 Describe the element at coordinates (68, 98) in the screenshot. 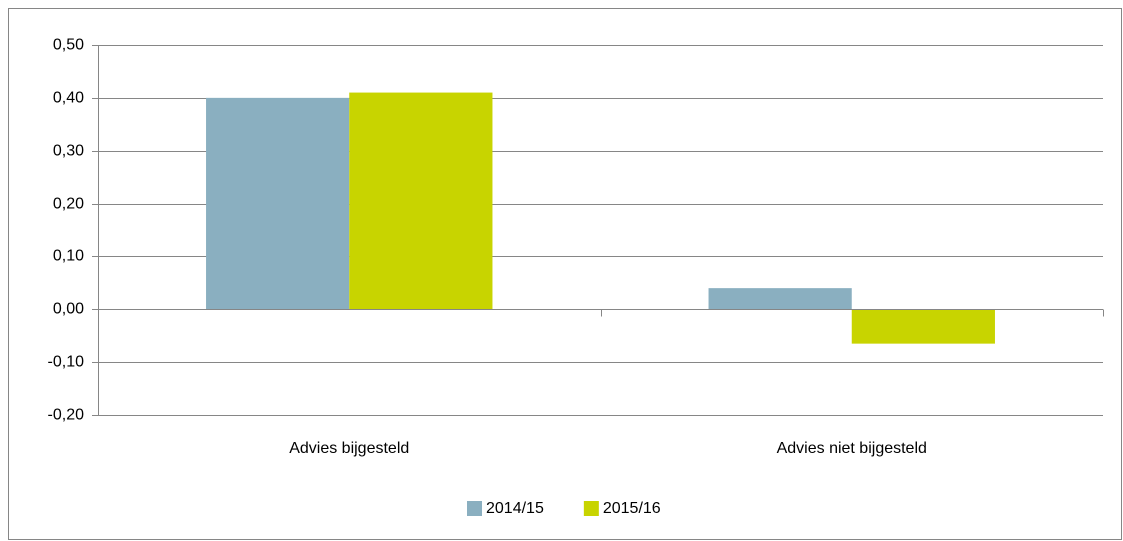

I see `y-tick-label: 0,40` at that location.